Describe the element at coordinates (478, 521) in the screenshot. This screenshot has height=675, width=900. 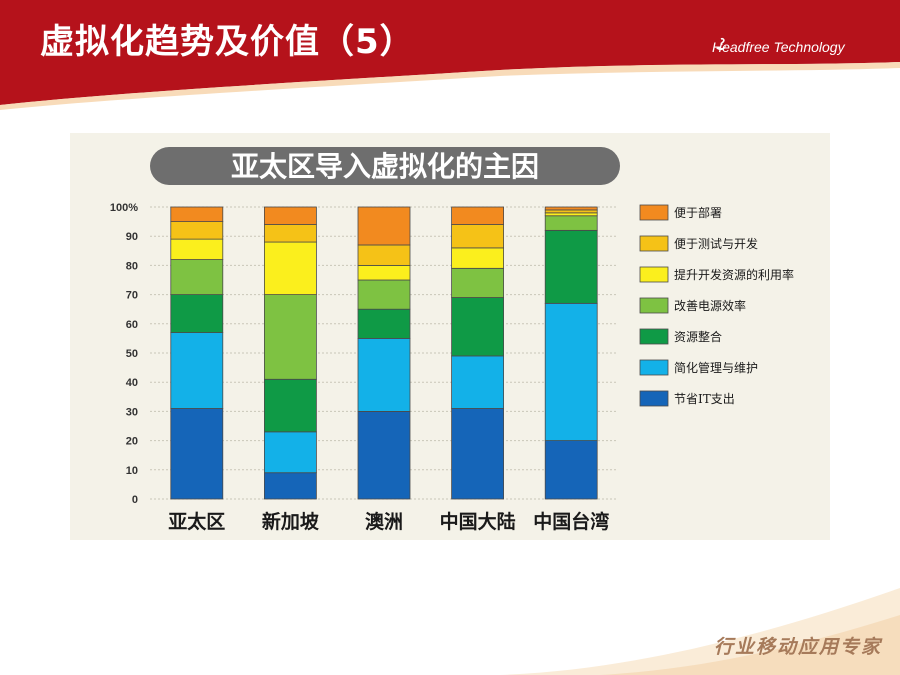
I see `x-tick-label: 中国大陆` at that location.